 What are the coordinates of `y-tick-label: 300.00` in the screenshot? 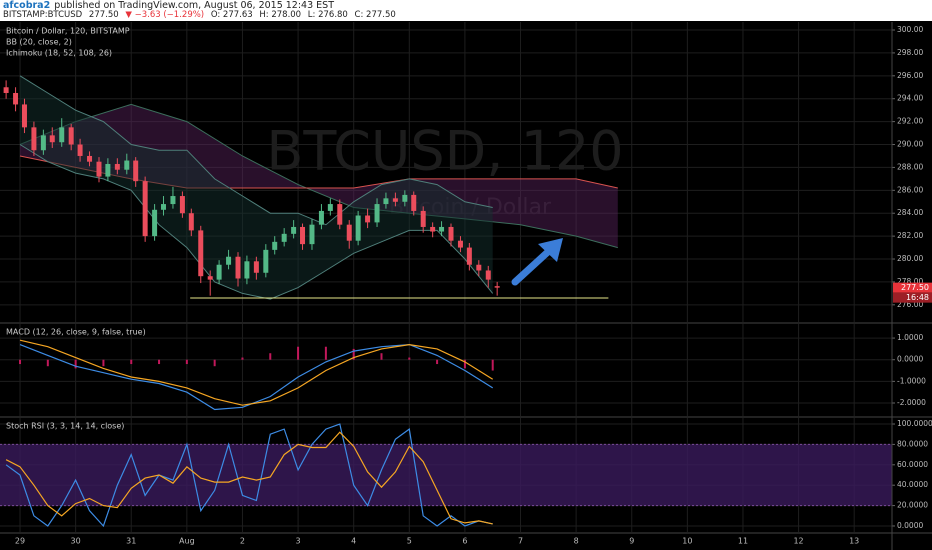 It's located at (910, 29).